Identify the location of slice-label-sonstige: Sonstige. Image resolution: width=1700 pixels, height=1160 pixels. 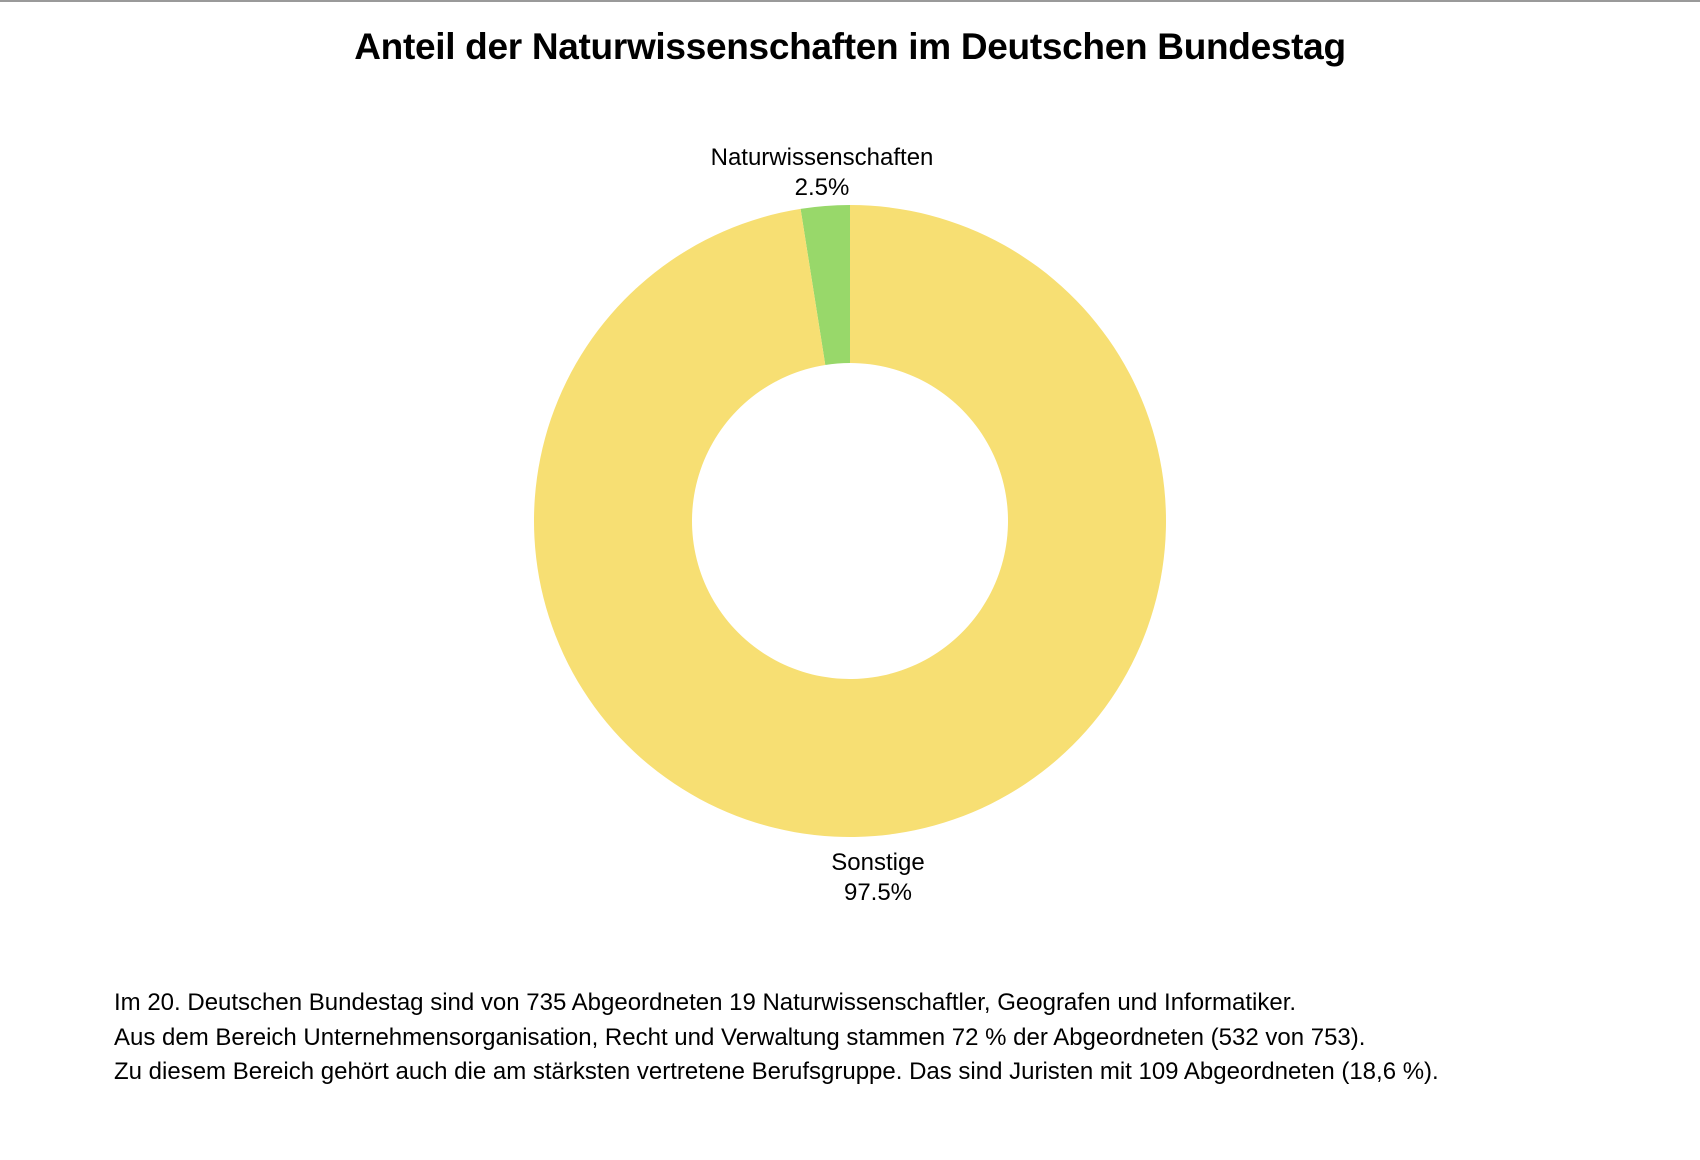
(877, 862).